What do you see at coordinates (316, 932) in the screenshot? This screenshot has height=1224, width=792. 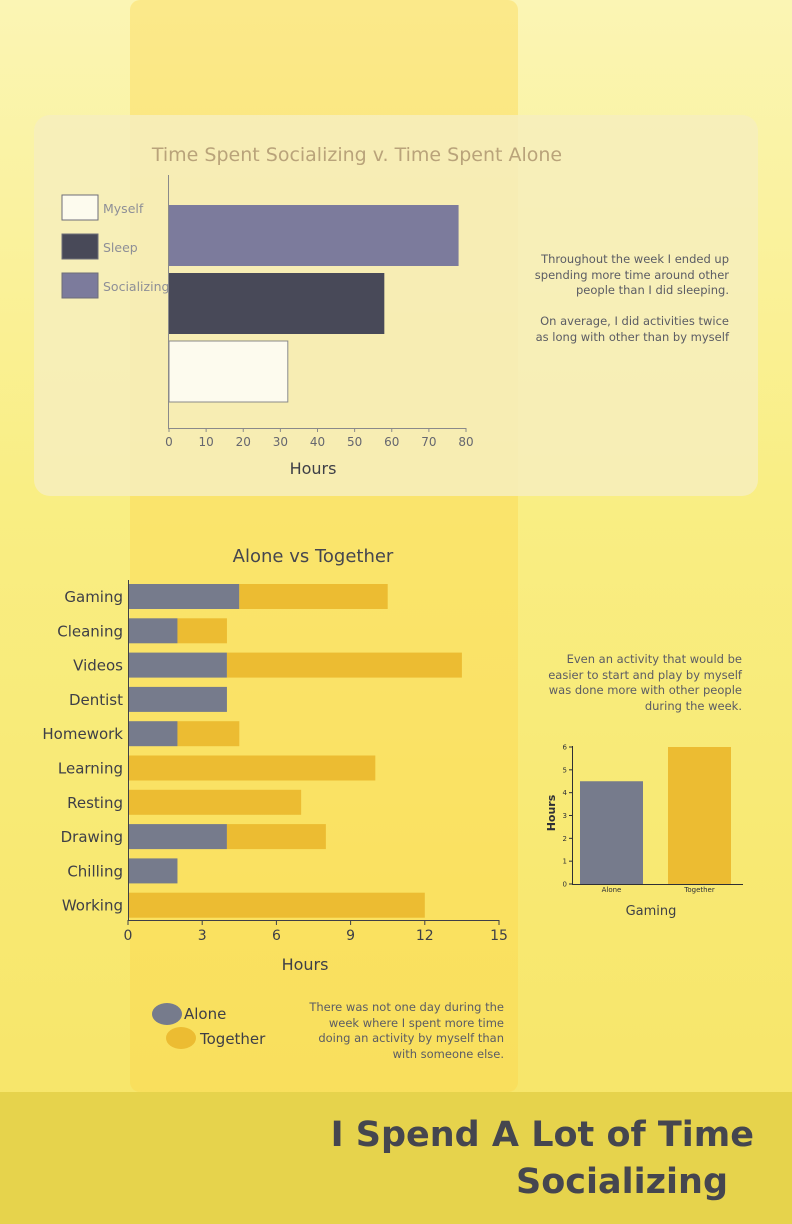 I see `chart2-x-ticks: 0 3 6 9 12 15` at bounding box center [316, 932].